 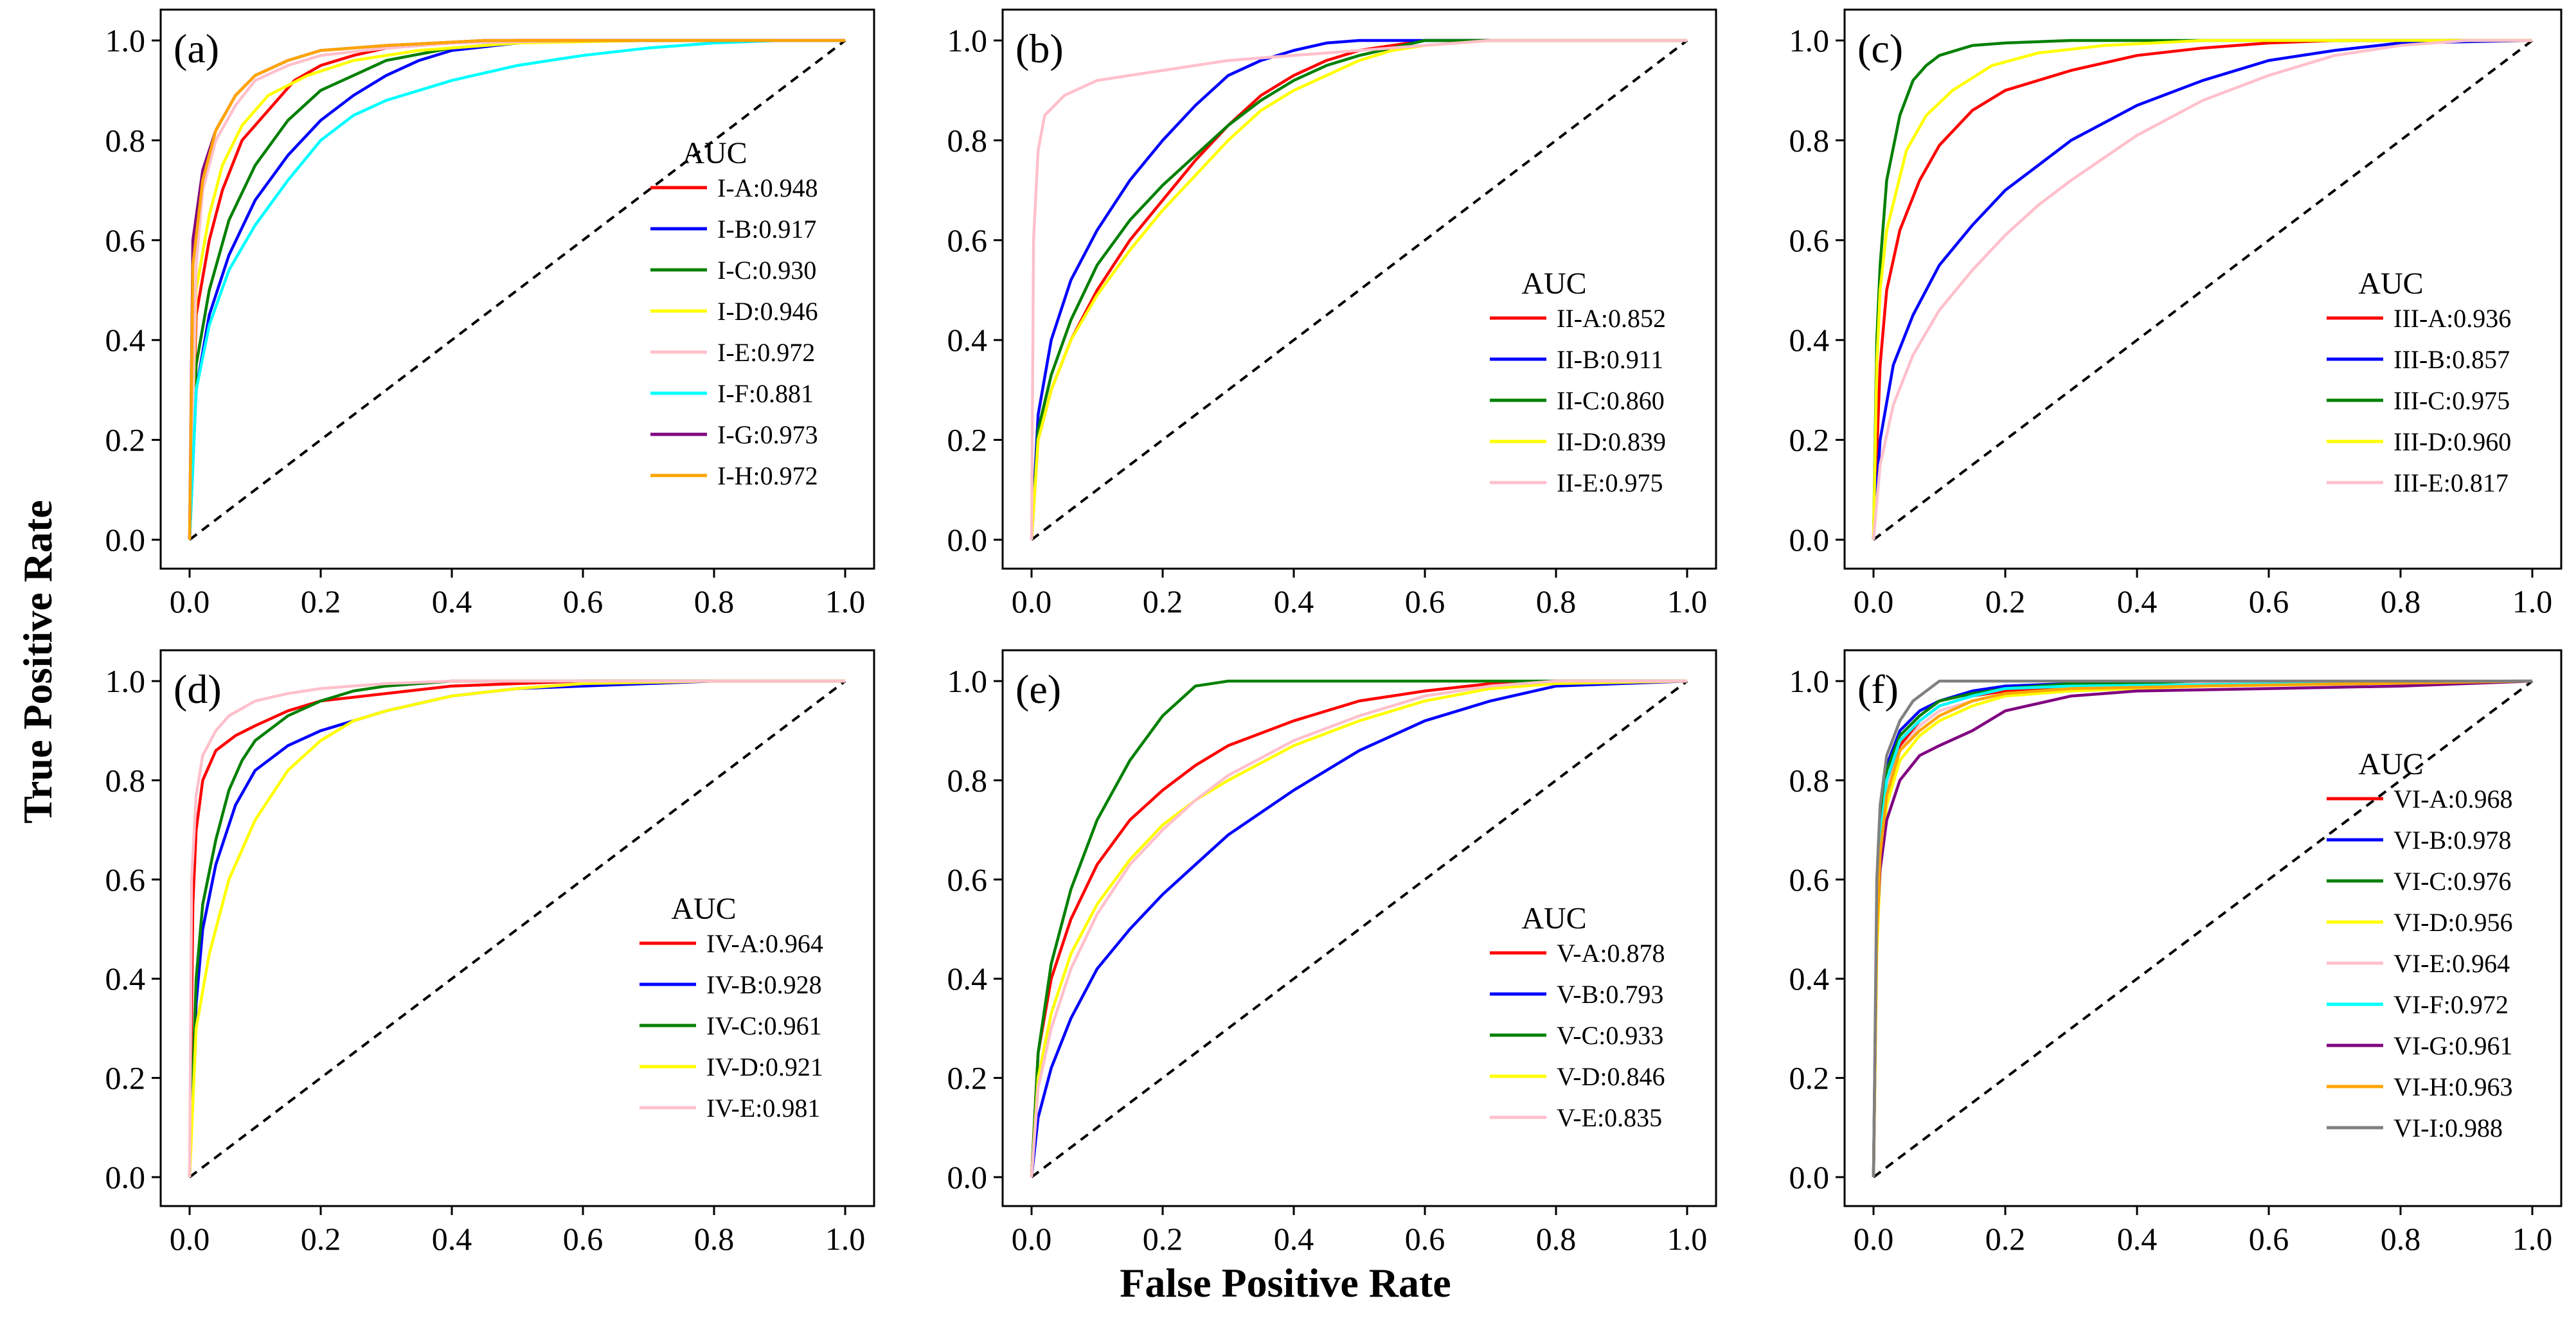 What do you see at coordinates (767, 434) in the screenshot?
I see `legend-entry: I-G:0.973` at bounding box center [767, 434].